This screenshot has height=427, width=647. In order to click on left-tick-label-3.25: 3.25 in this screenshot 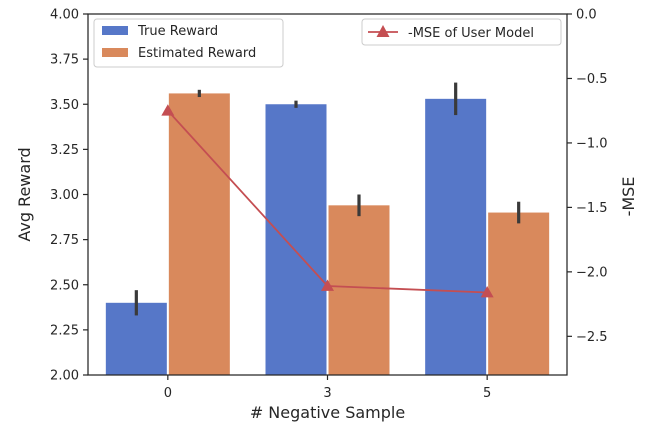, I will do `click(64, 150)`.